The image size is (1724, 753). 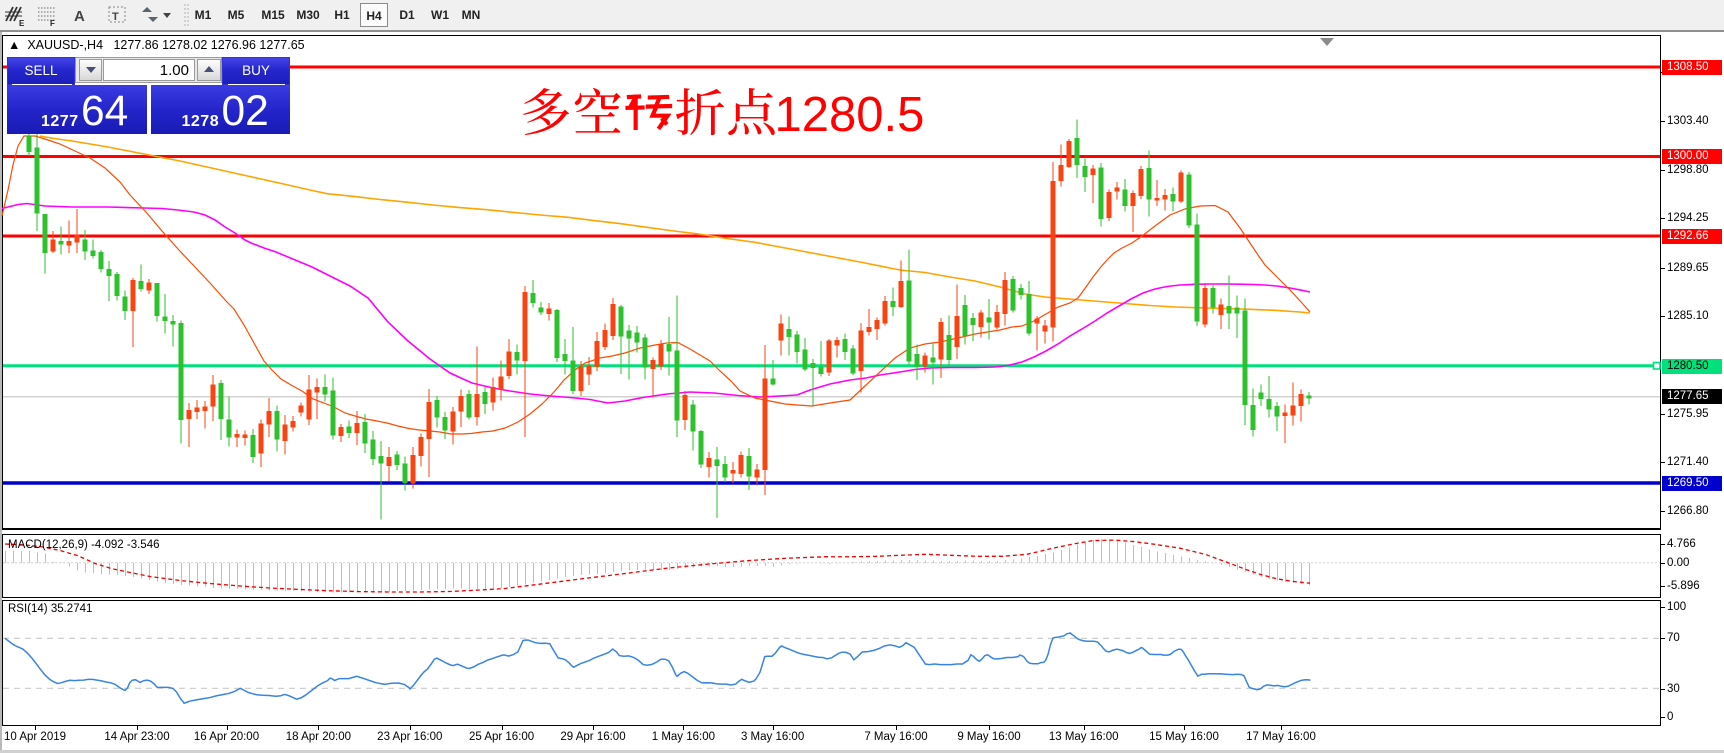 I want to click on svg-text: F, so click(x=52, y=23).